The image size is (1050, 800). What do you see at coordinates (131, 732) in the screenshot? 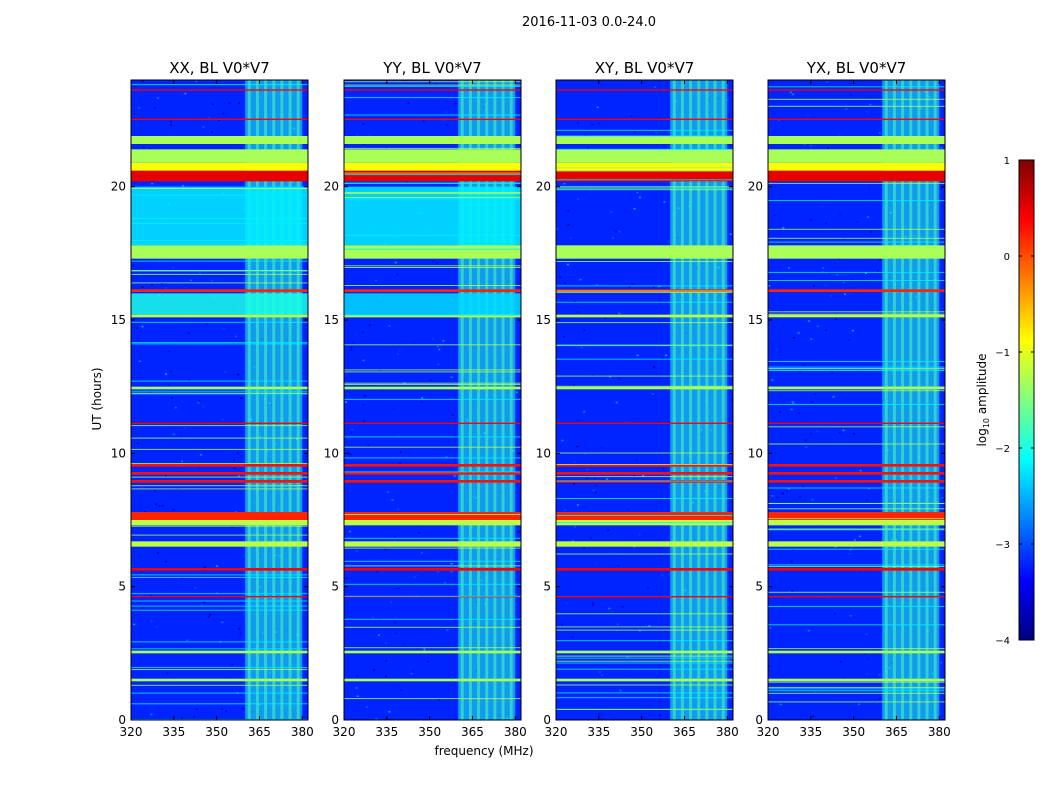
I see `x-tick-label: 320` at bounding box center [131, 732].